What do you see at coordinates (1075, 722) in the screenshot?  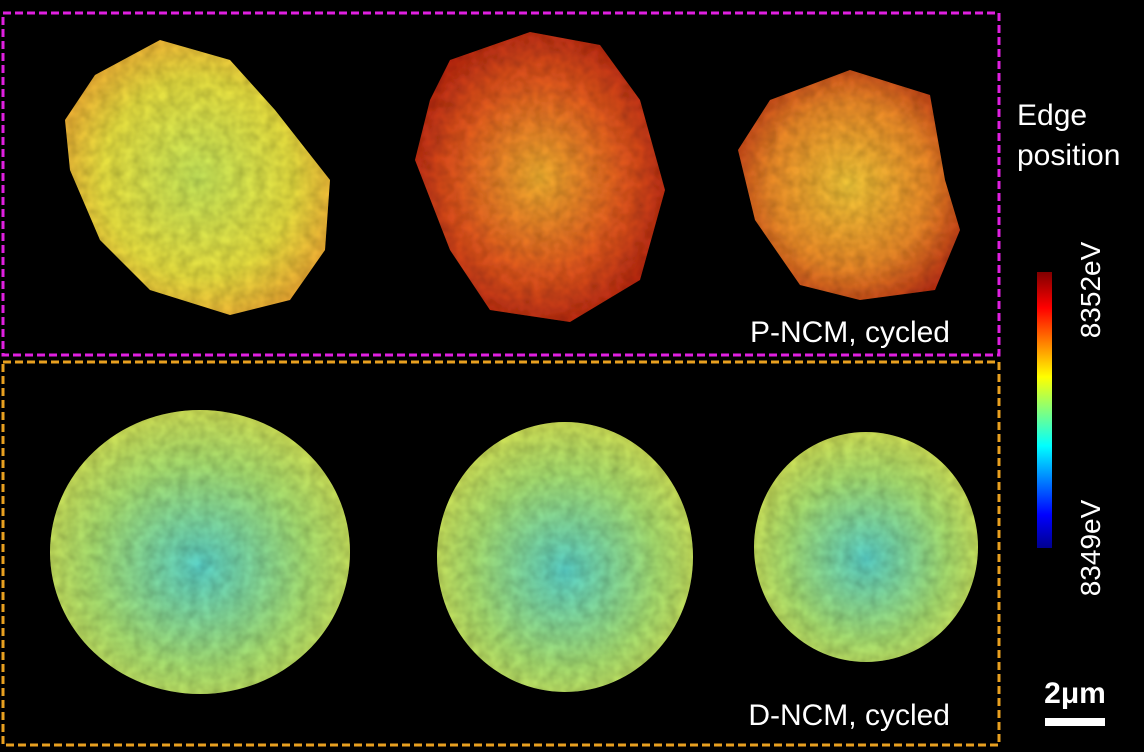 I see `scale-bar` at bounding box center [1075, 722].